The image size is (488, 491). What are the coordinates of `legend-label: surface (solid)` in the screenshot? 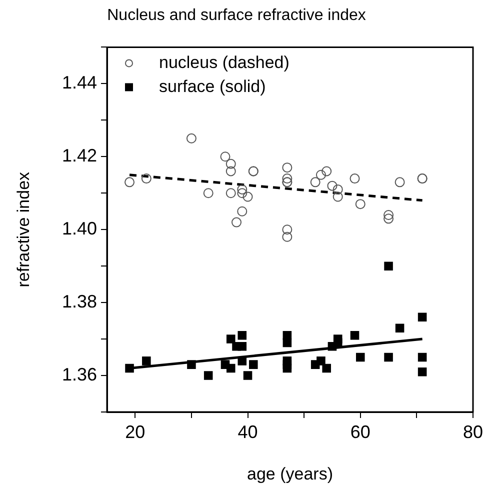 It's located at (212, 86).